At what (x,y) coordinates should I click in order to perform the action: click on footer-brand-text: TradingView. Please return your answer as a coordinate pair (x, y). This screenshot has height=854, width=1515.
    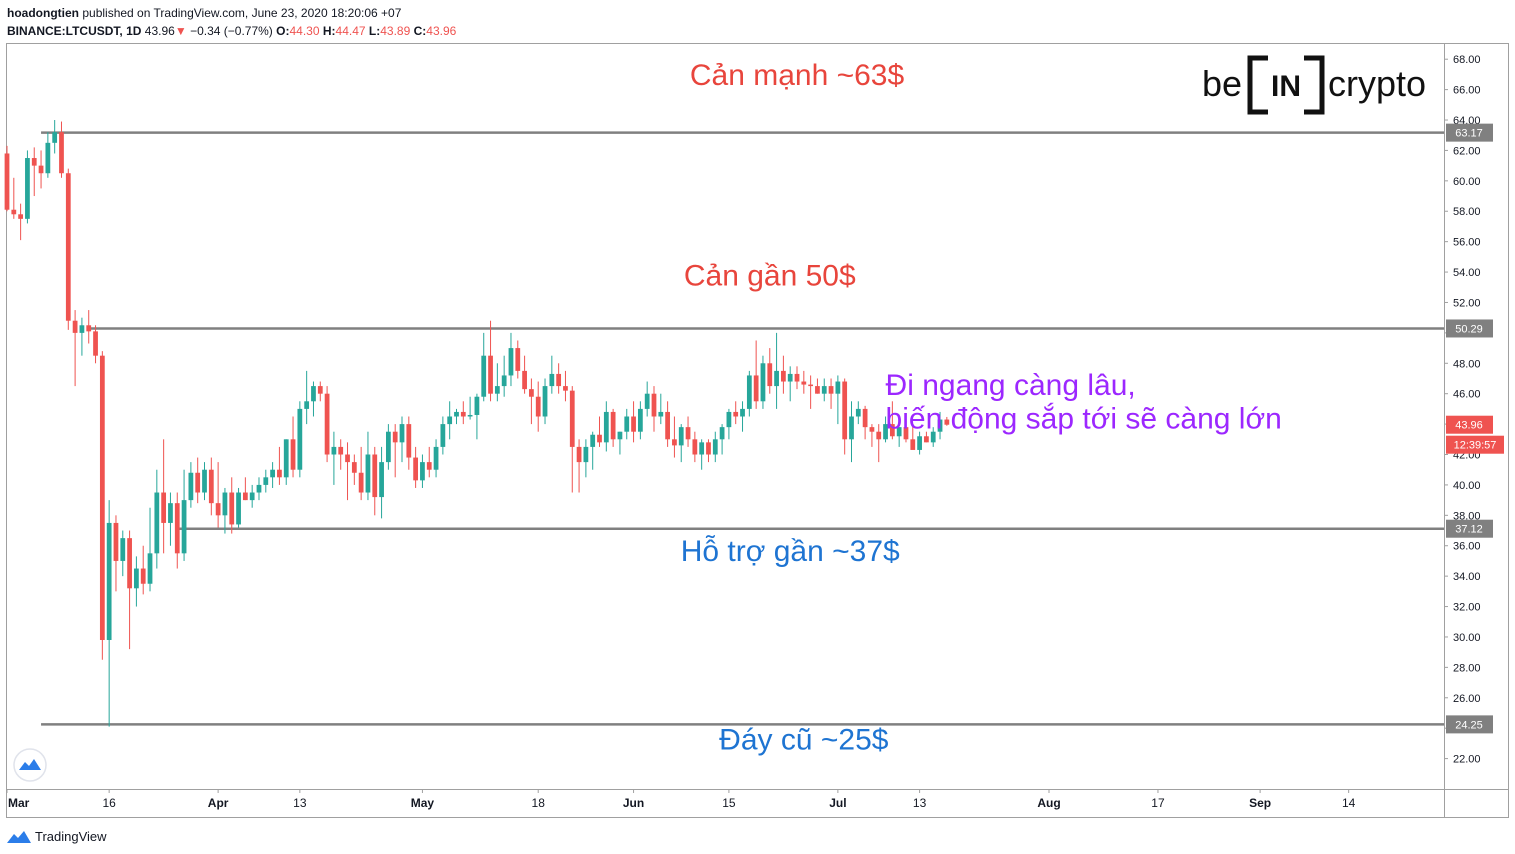
    Looking at the image, I should click on (71, 836).